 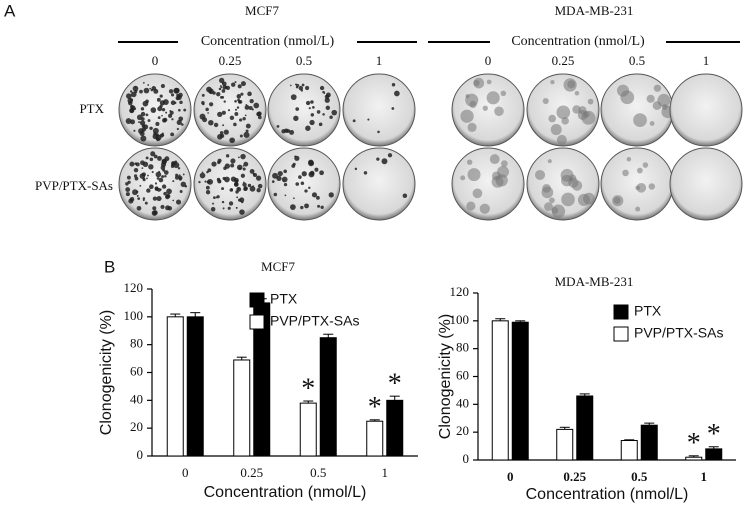 What do you see at coordinates (395, 384) in the screenshot?
I see `significance-mark: *` at bounding box center [395, 384].